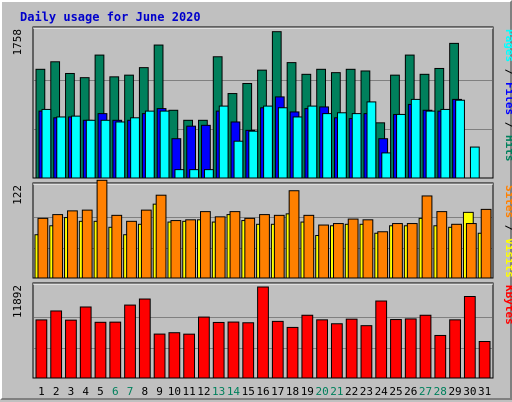 This screenshot has height=402, width=512. Describe the element at coordinates (159, 391) in the screenshot. I see `x-tick-label-day-9: 9` at that location.